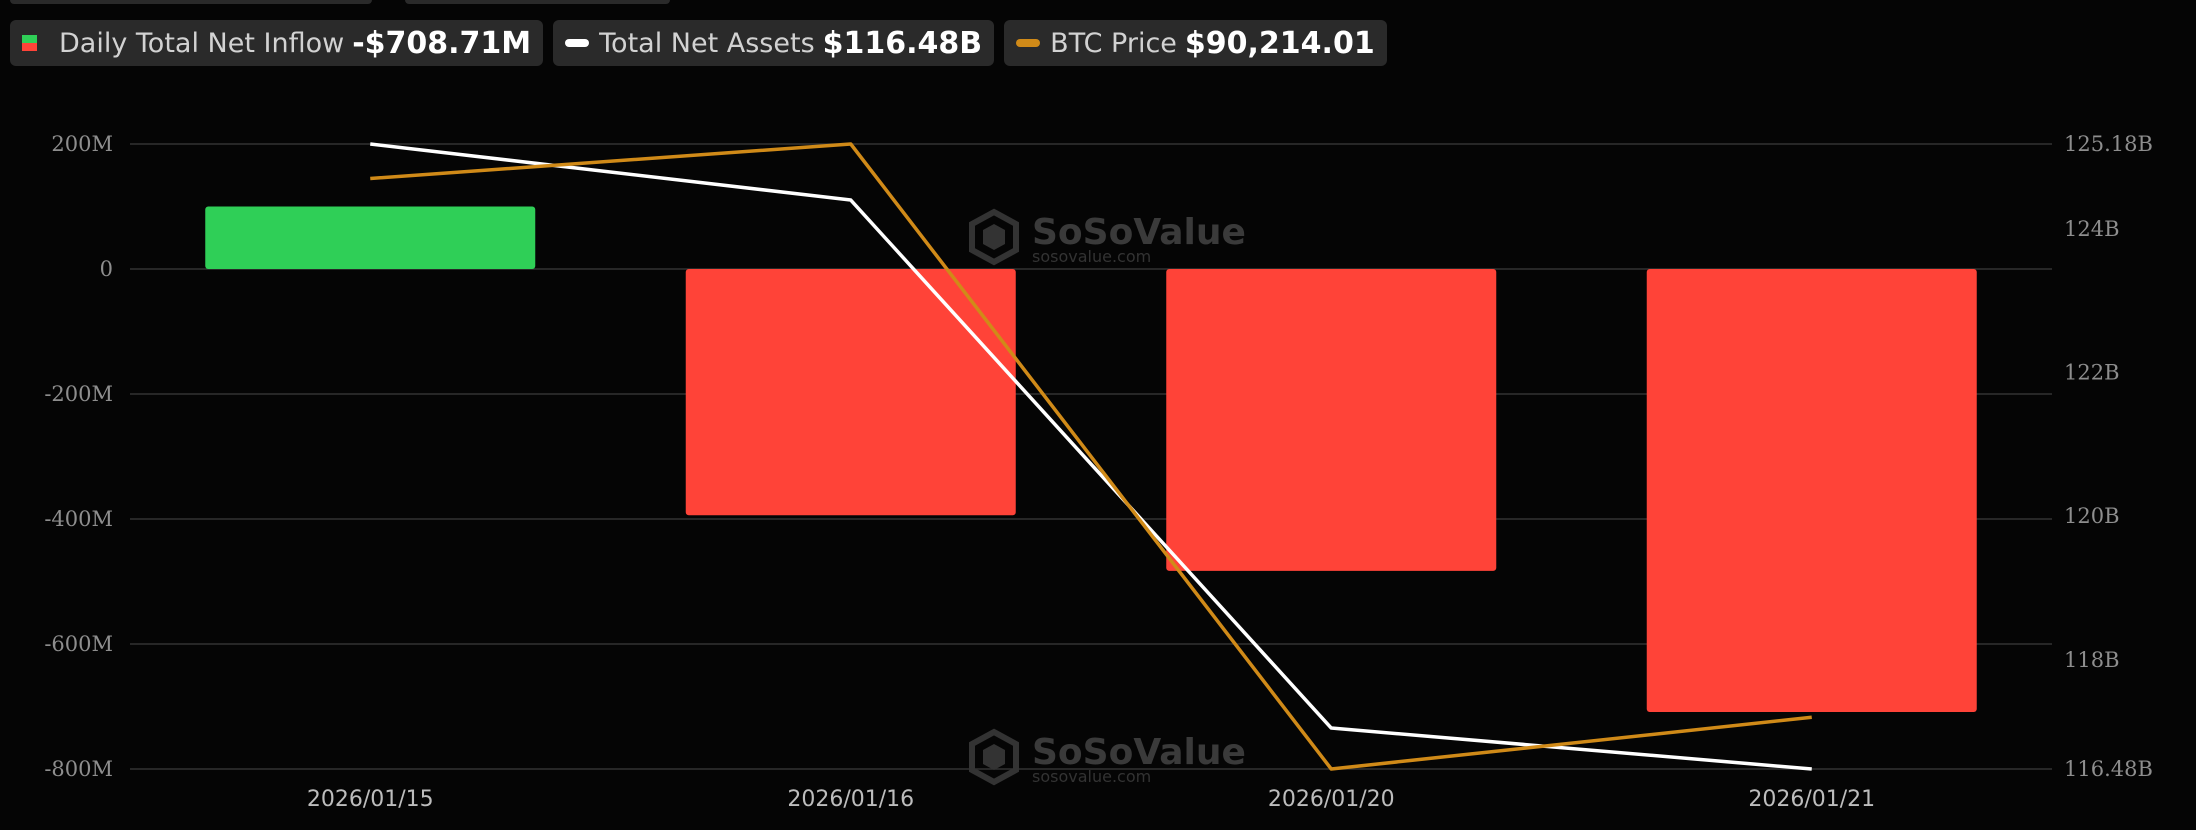 The height and width of the screenshot is (830, 2196). Describe the element at coordinates (106, 269) in the screenshot. I see `y-left-tick-label: 0` at that location.